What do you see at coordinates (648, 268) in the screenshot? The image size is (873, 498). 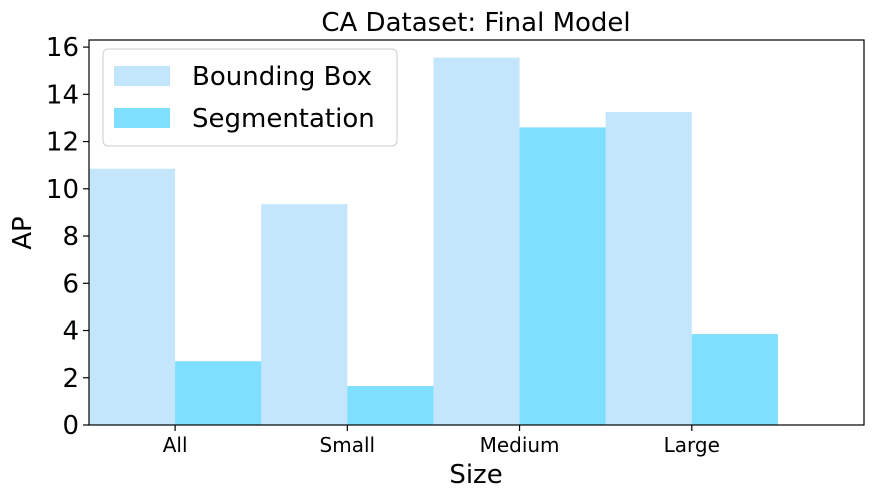 I see `bbox-bar-large` at bounding box center [648, 268].